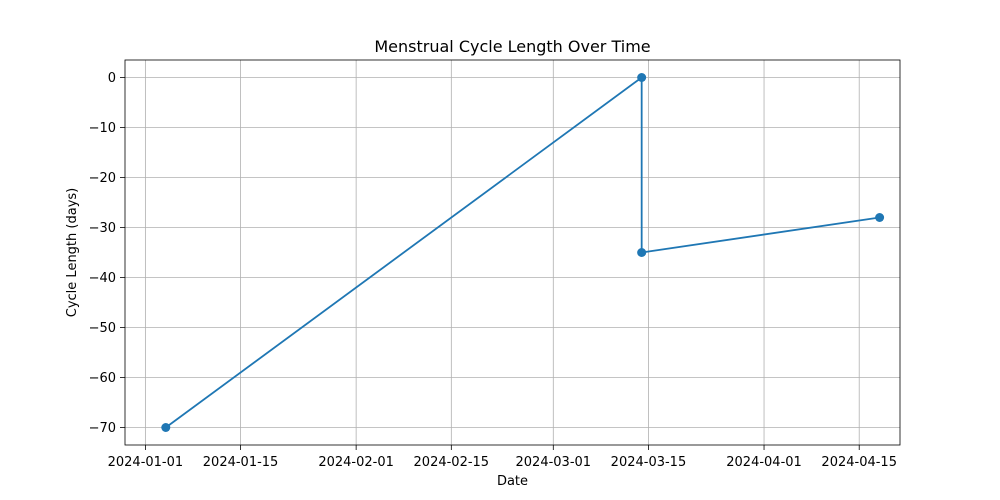  I want to click on x-tick-label: 2024-04-15, so click(859, 462).